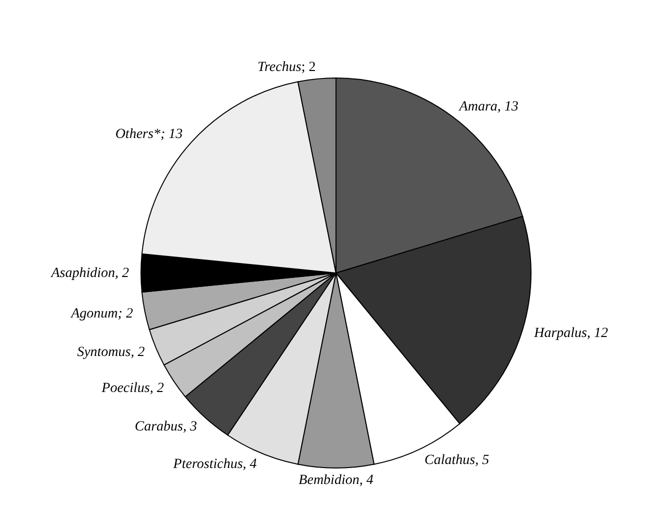 This screenshot has width=662, height=521. I want to click on slice-label: Syntomus, so click(104, 352).